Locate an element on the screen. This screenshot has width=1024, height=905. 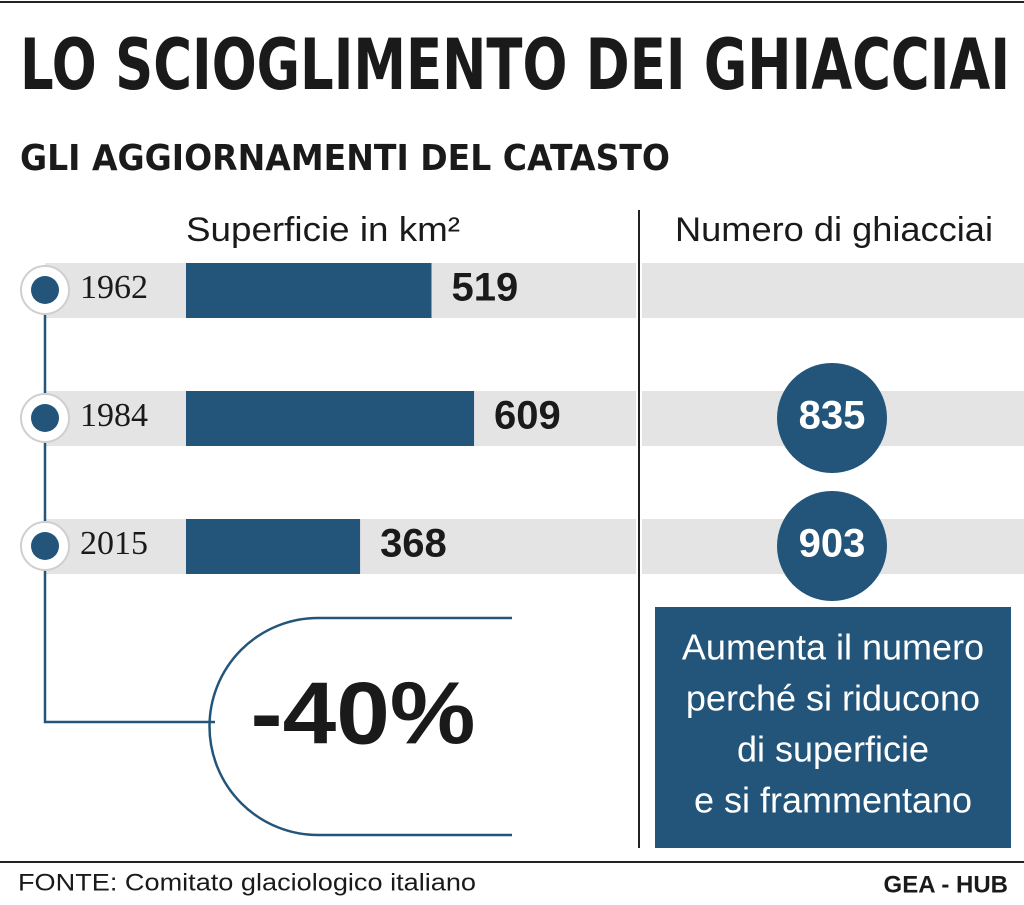
value-label: 368 is located at coordinates (413, 544).